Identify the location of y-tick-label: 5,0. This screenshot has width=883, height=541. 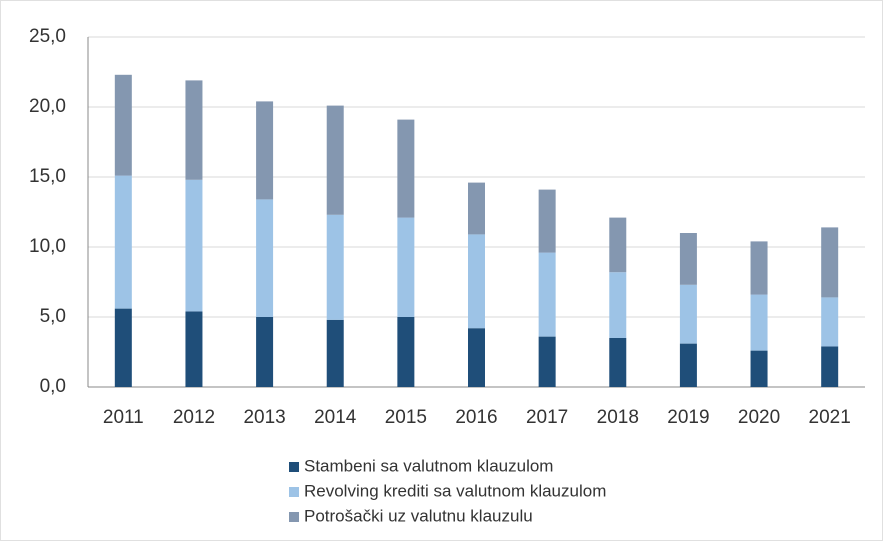
(53, 316).